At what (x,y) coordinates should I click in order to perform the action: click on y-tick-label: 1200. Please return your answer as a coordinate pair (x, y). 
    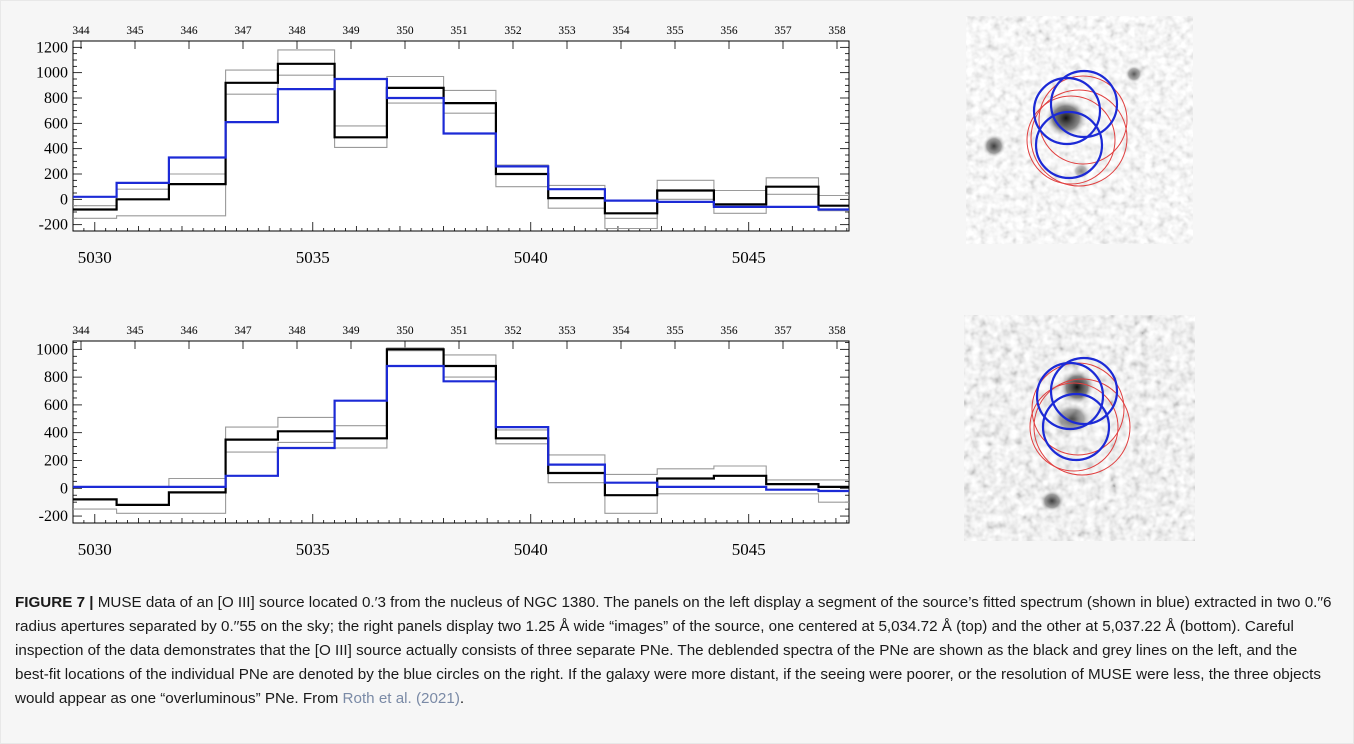
    Looking at the image, I should click on (52, 47).